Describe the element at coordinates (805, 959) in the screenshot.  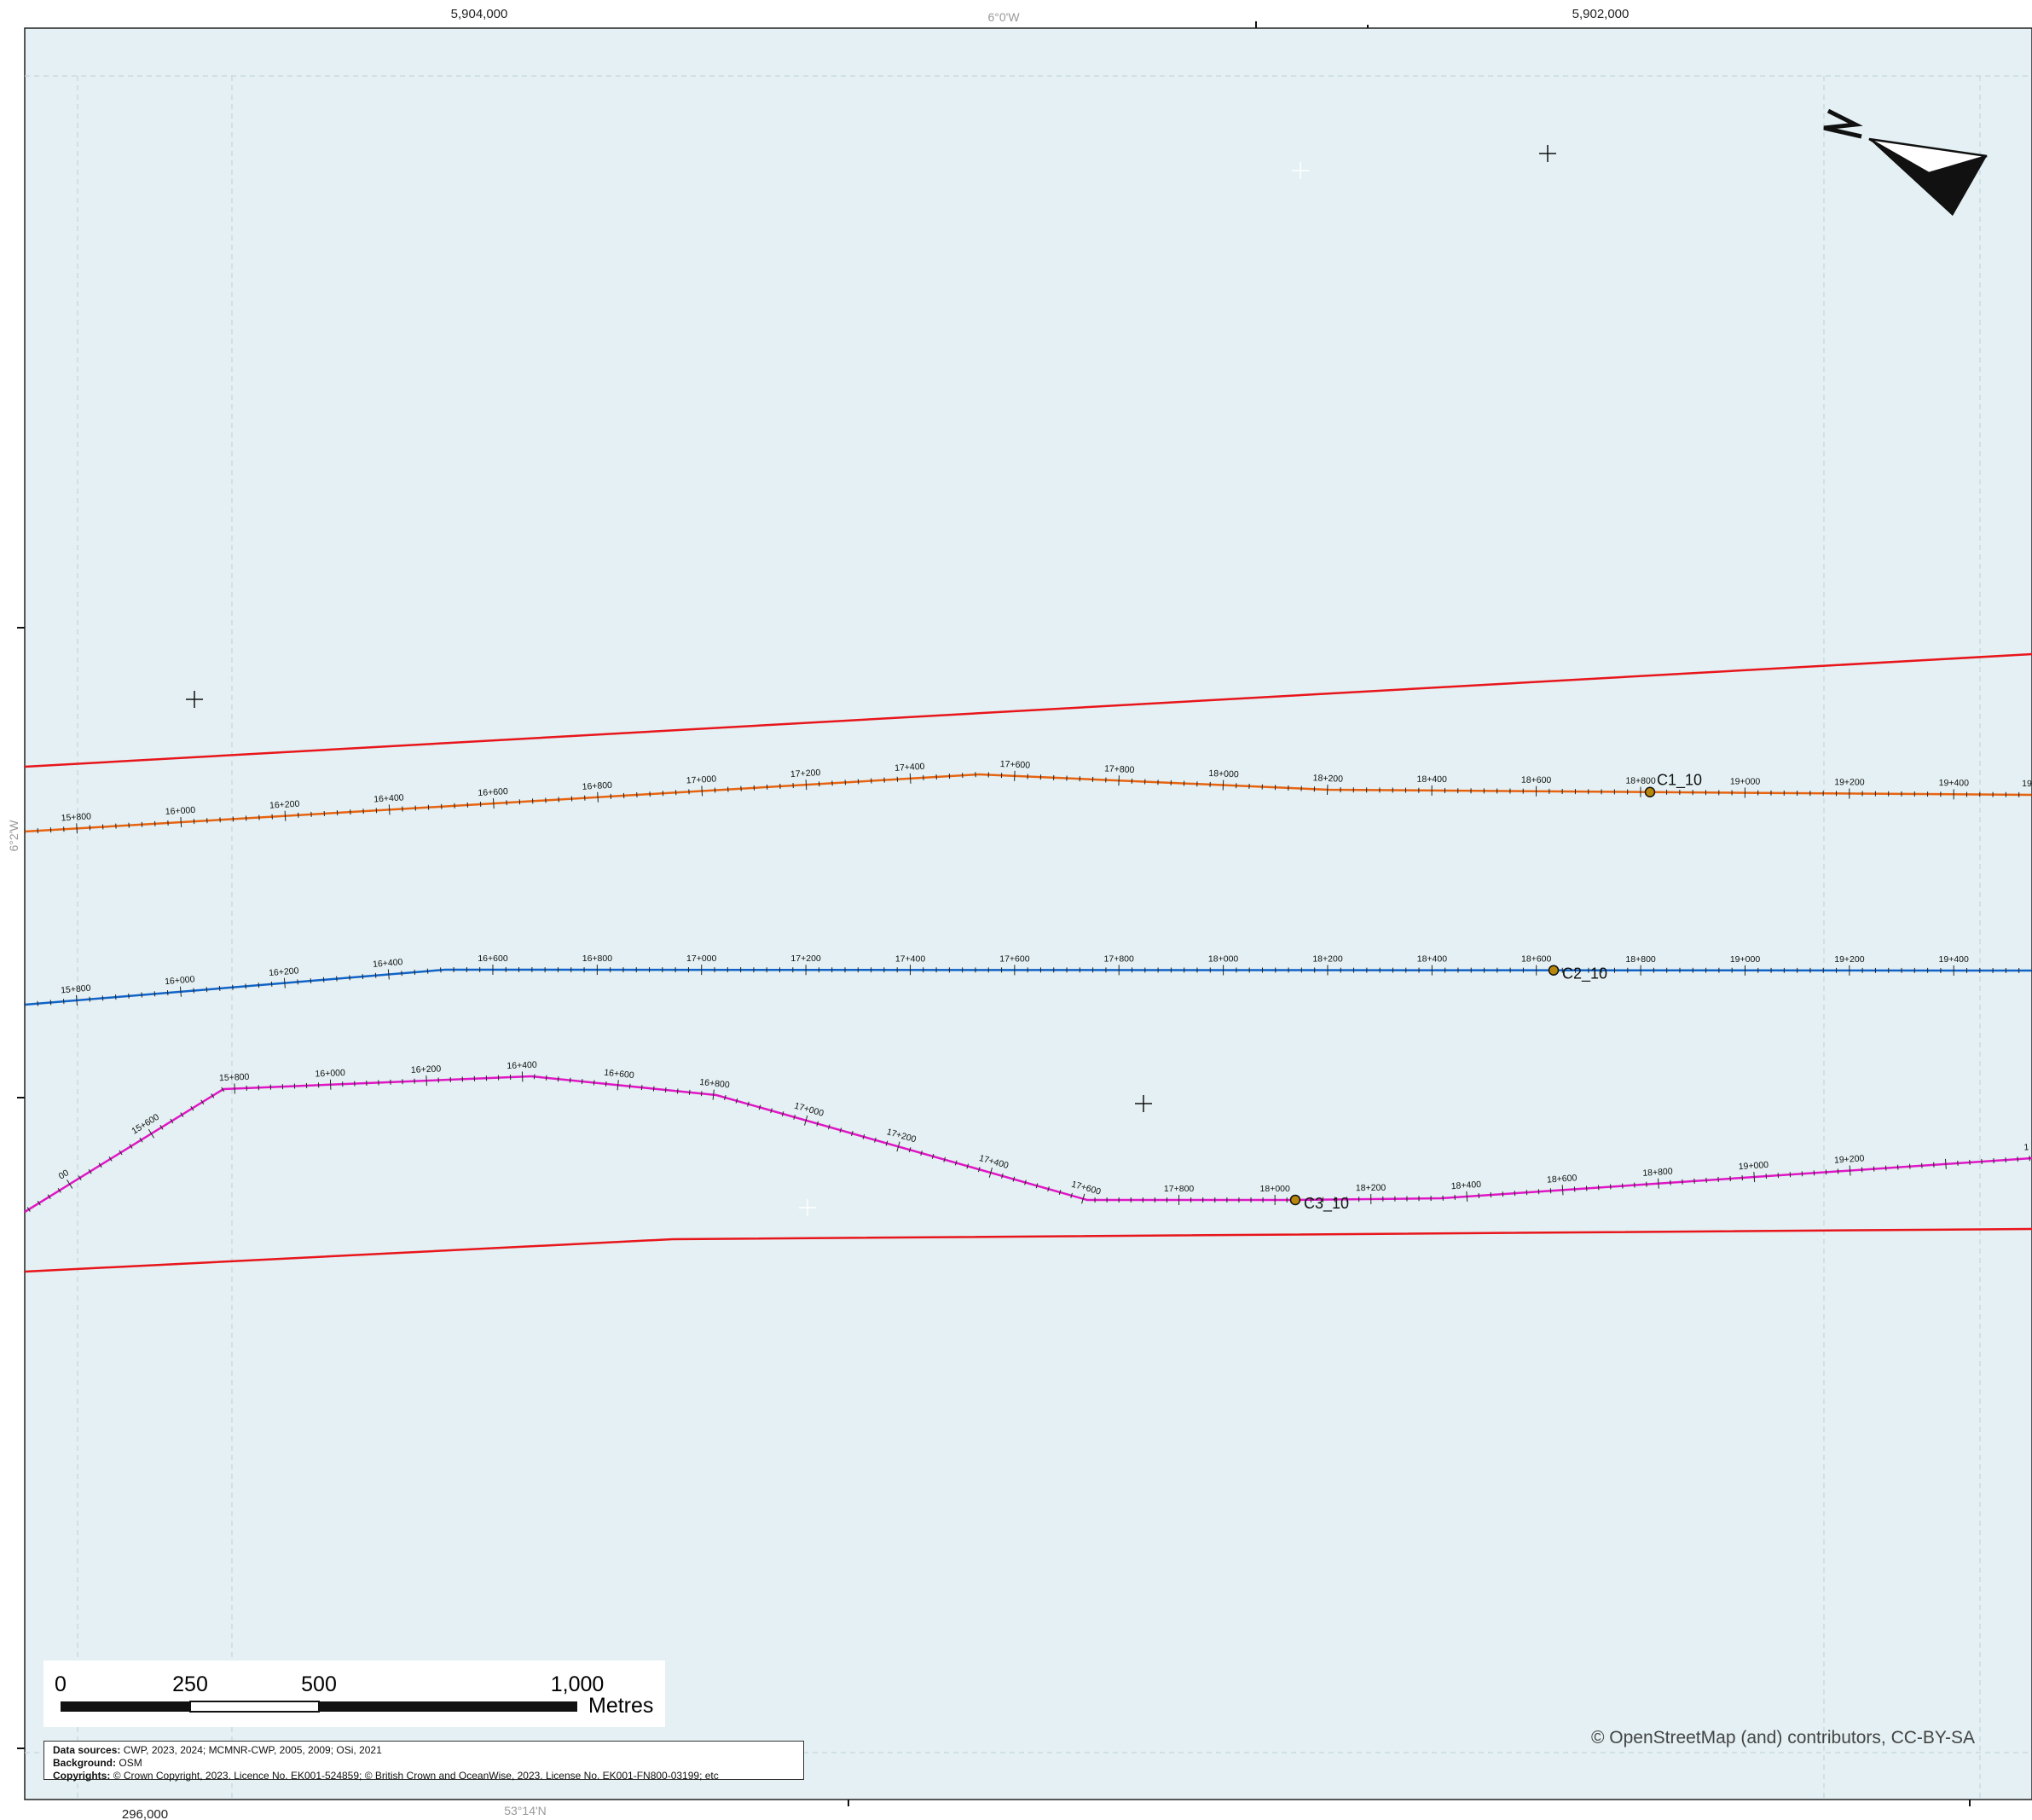
I see `chainage-label: 17+200` at that location.